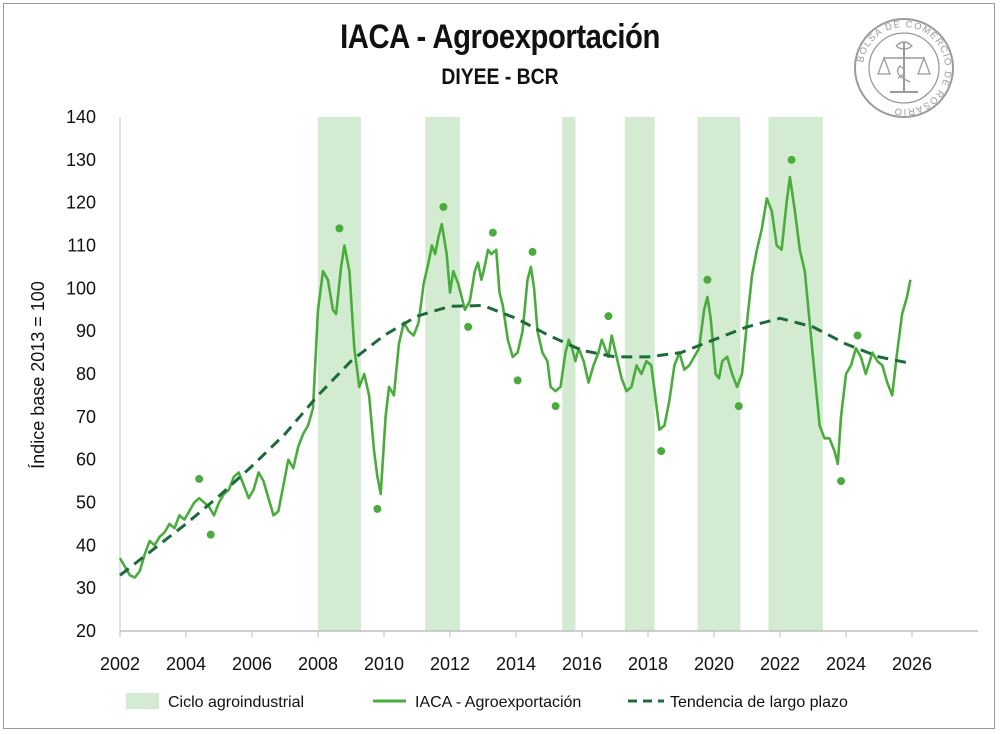 This screenshot has height=734, width=1000. I want to click on y-tick-label: 100, so click(81, 288).